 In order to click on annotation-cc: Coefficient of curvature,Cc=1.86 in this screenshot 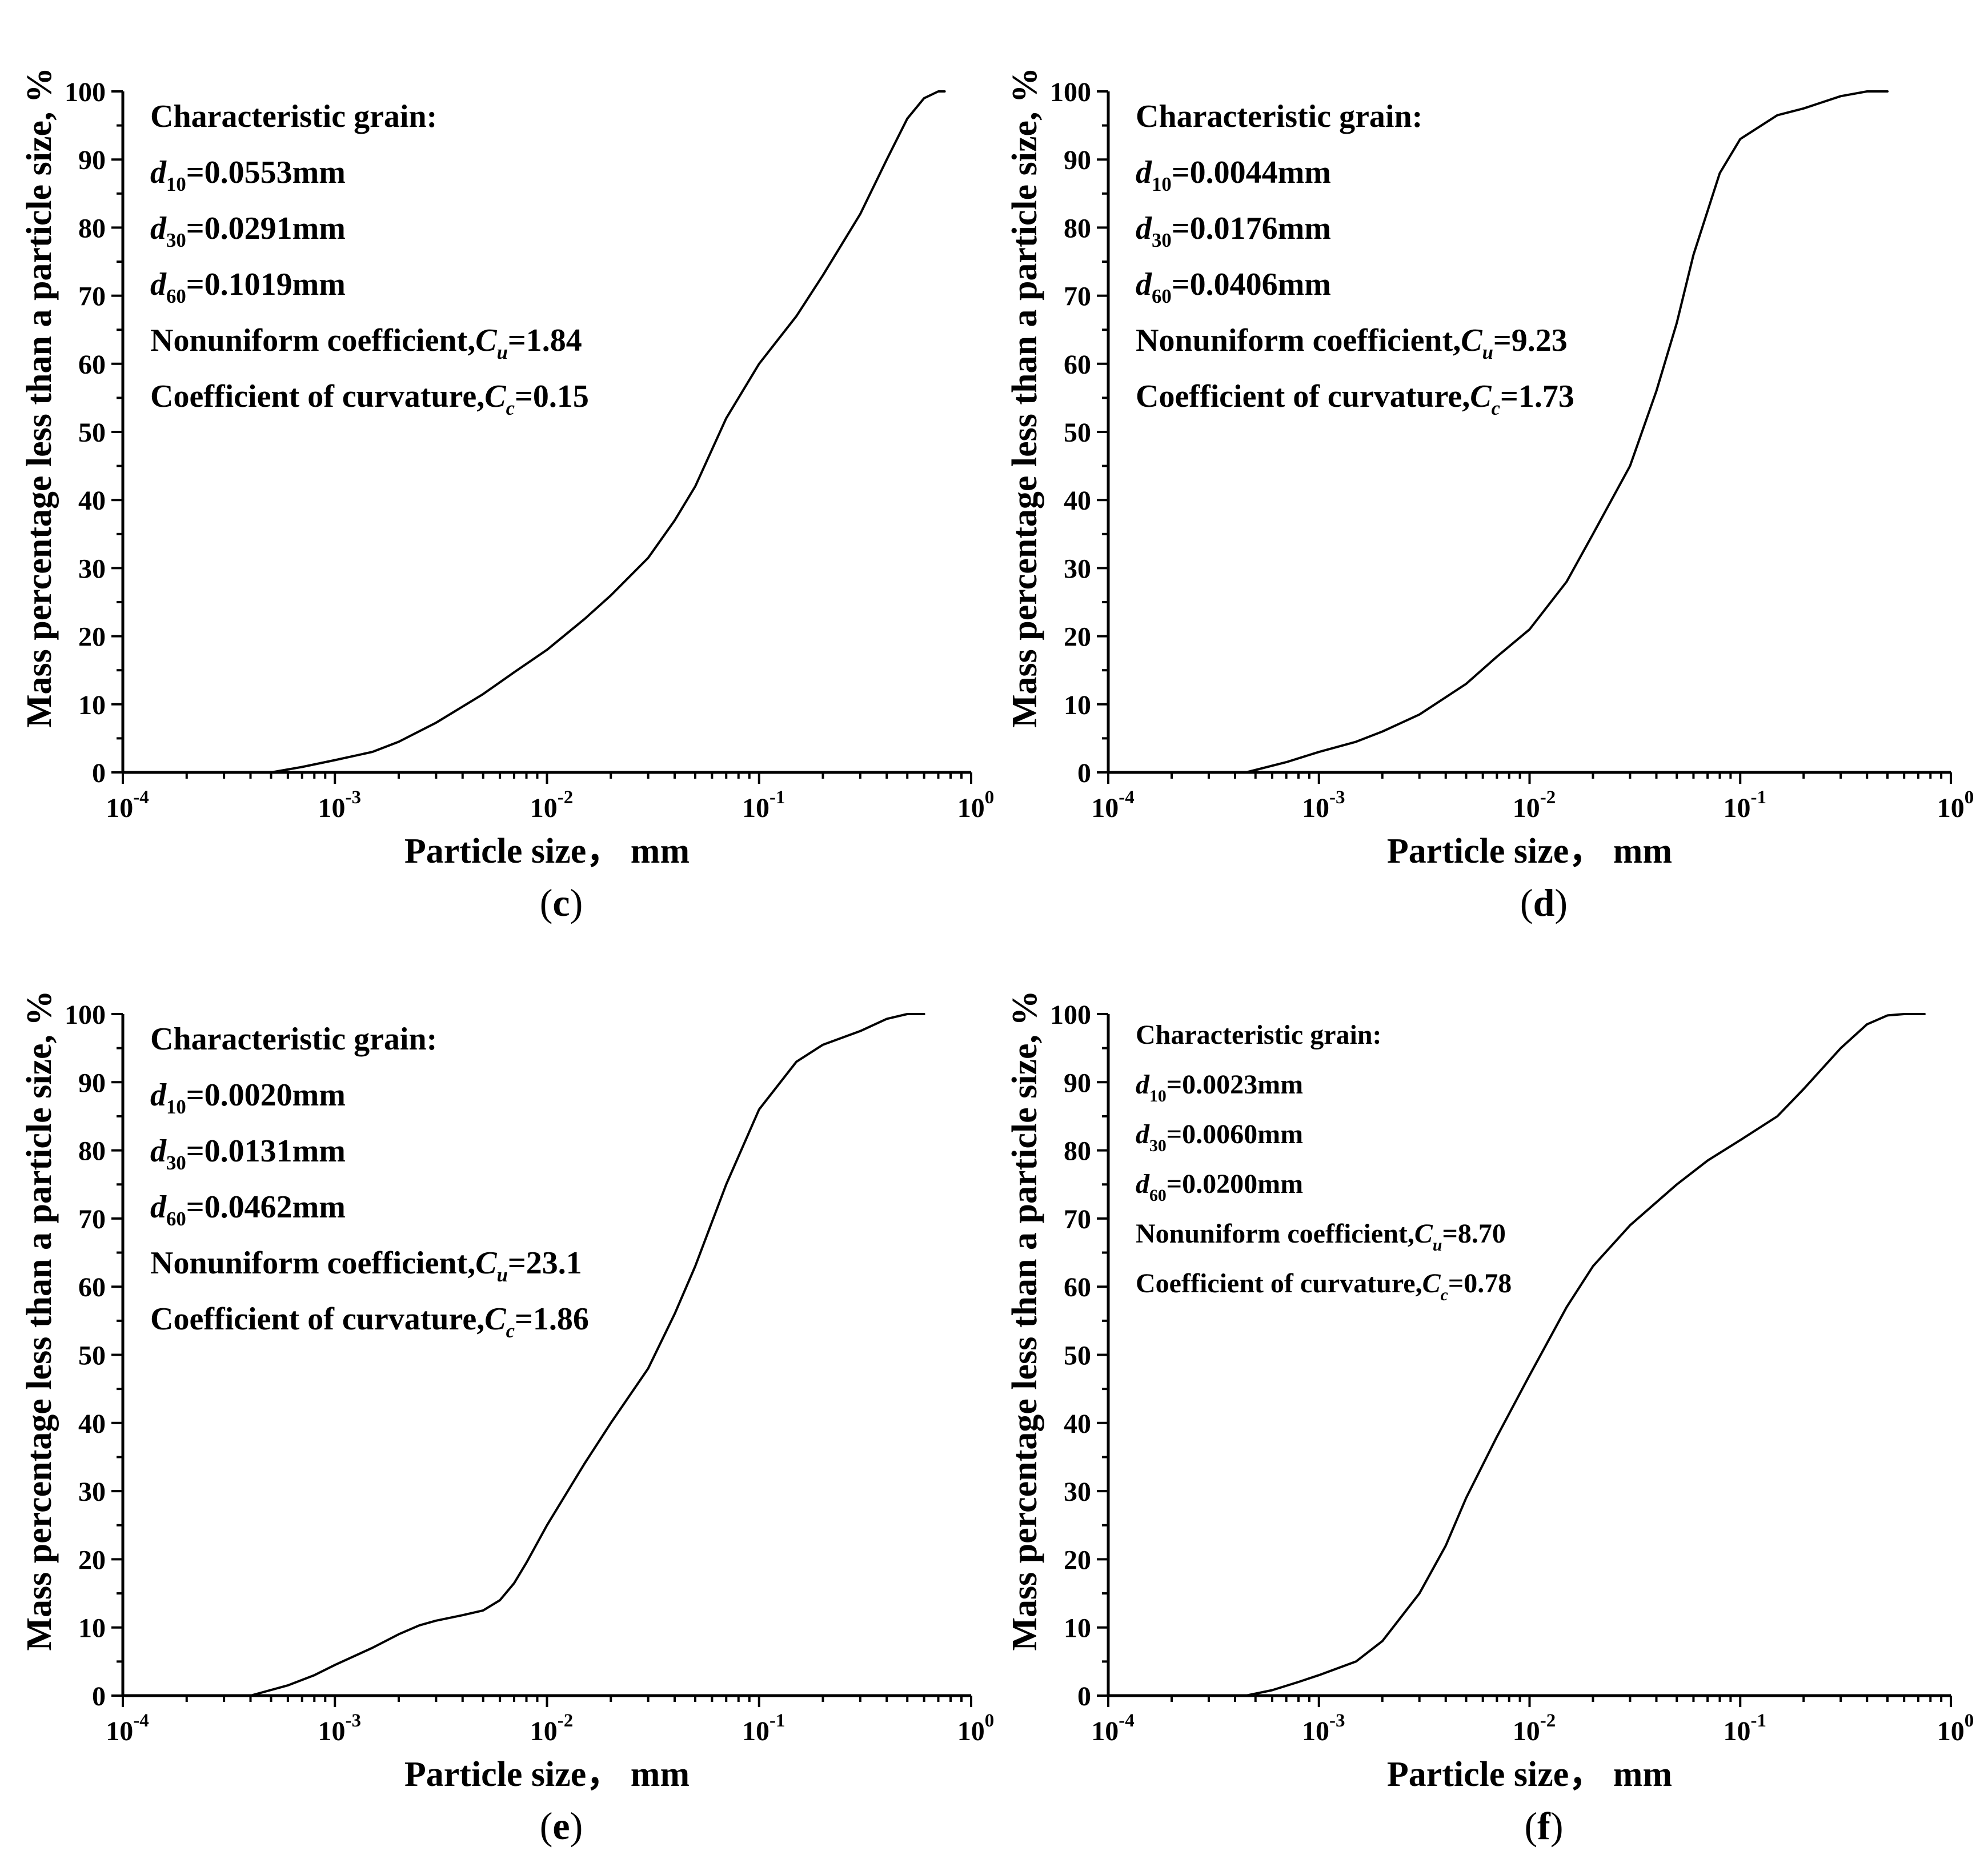, I will do `click(369, 1322)`.